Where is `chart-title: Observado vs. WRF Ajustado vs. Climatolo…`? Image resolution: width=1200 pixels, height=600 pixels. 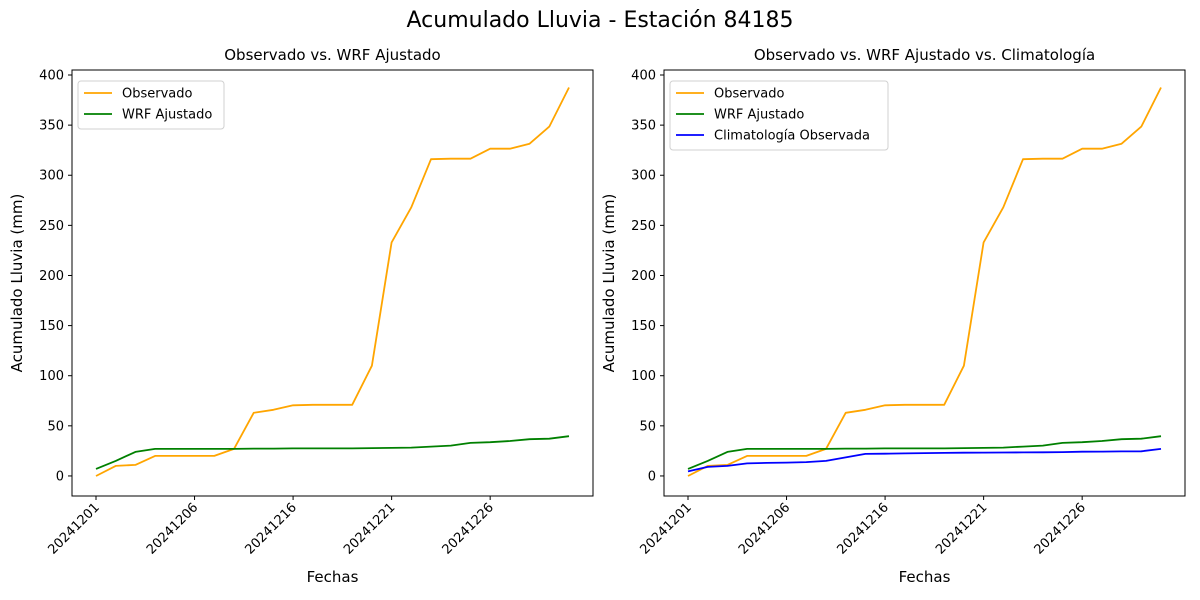
chart-title: Observado vs. WRF Ajustado vs. Climatolo… is located at coordinates (924, 55).